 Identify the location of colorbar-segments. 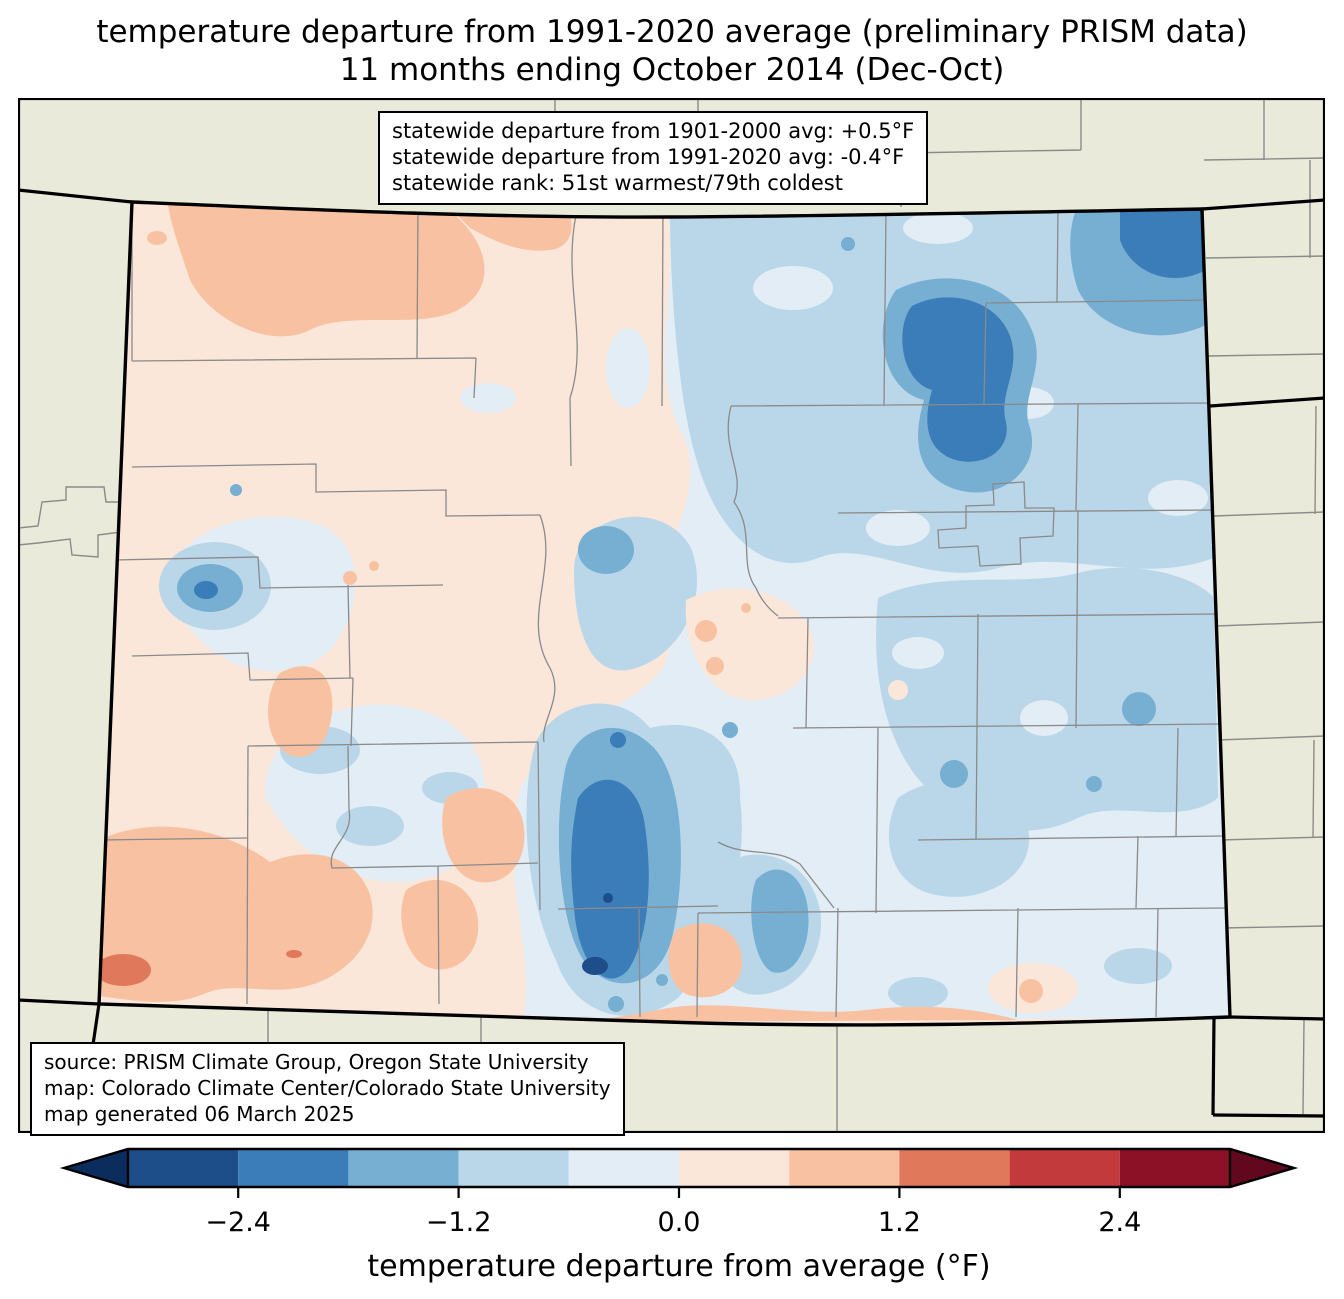
(679, 1168).